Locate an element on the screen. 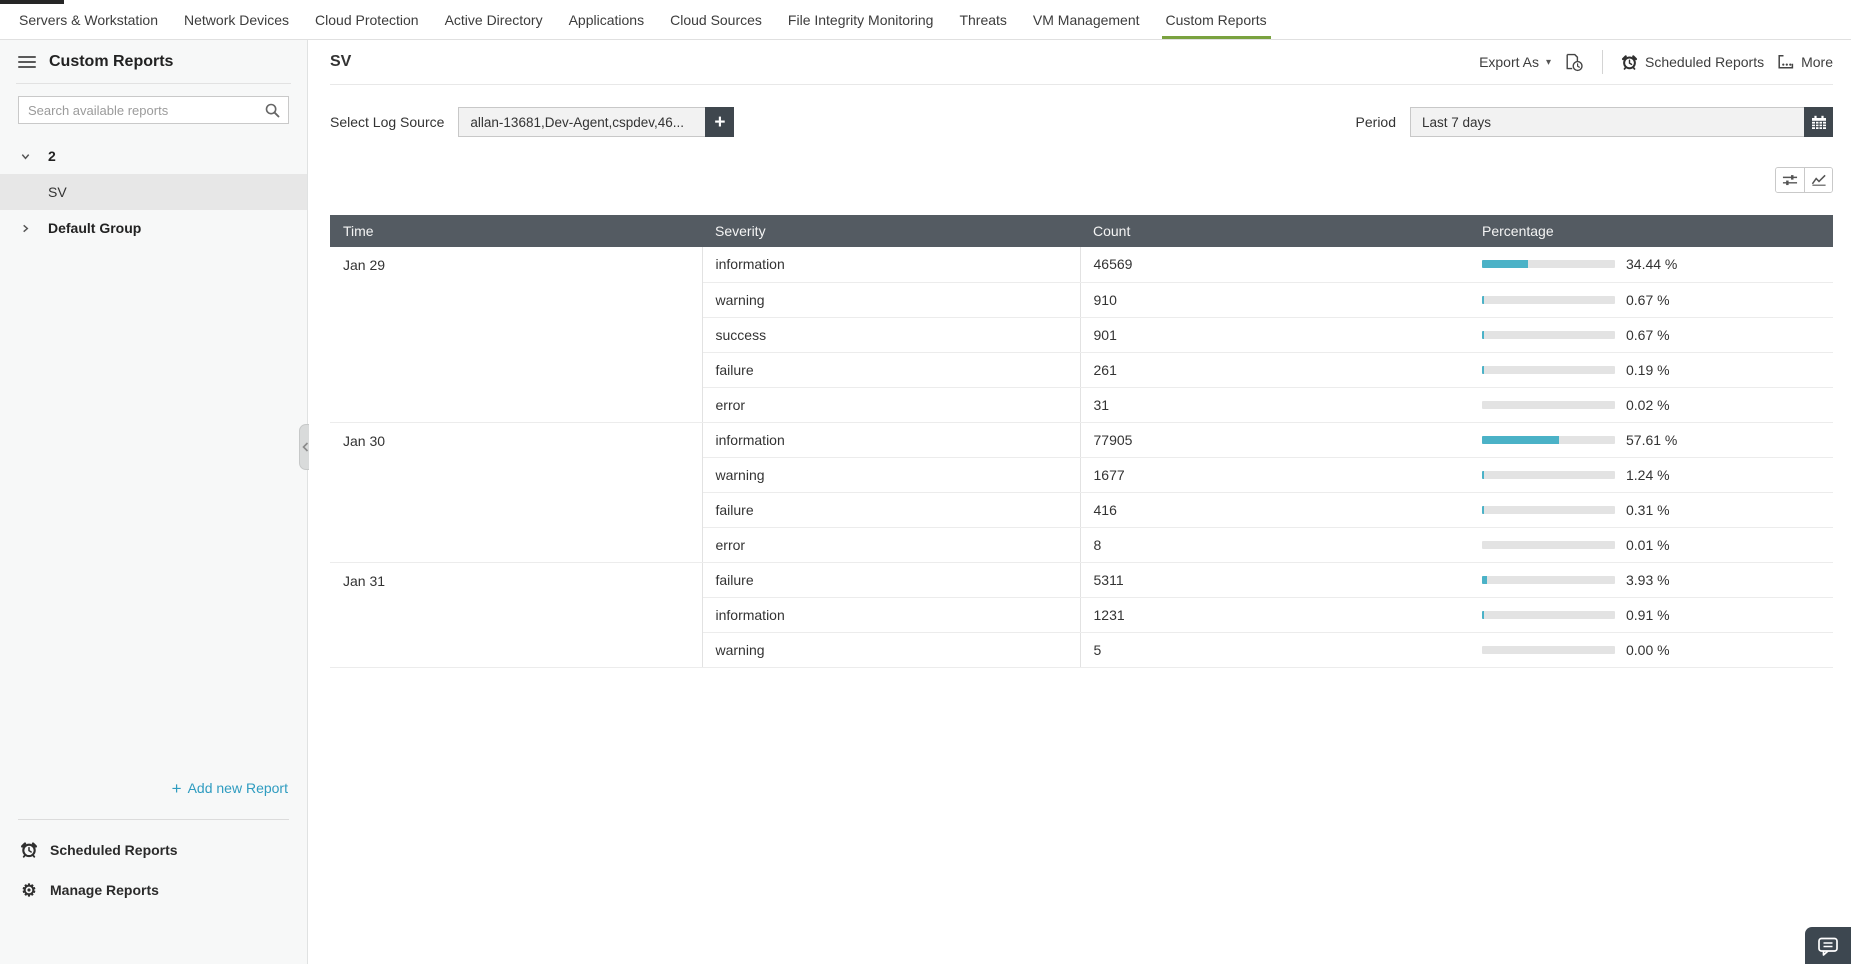 This screenshot has width=1851, height=964. sidebar-footer-divider is located at coordinates (153, 819).